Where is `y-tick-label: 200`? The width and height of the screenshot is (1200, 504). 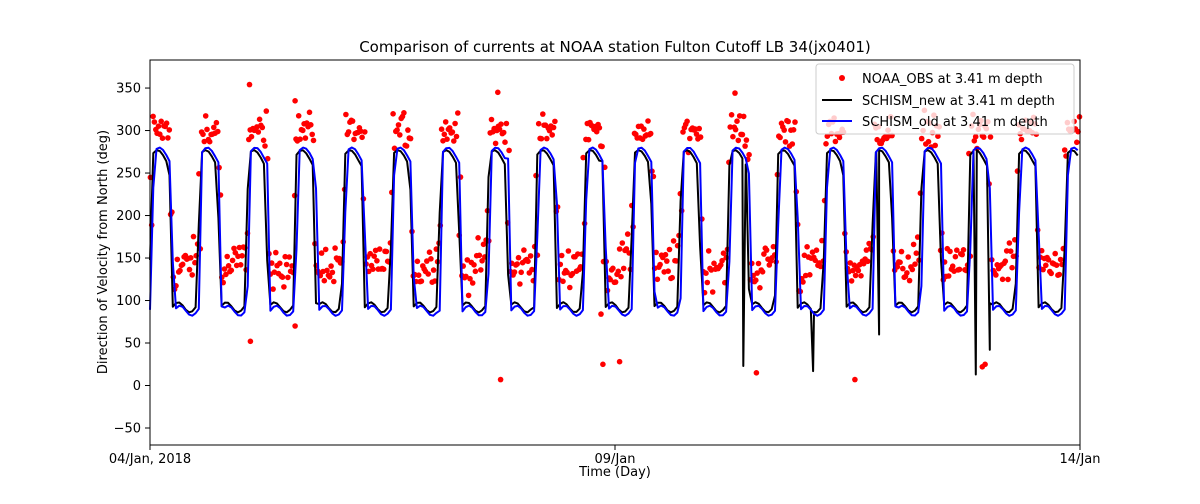
y-tick-label: 200 is located at coordinates (128, 216).